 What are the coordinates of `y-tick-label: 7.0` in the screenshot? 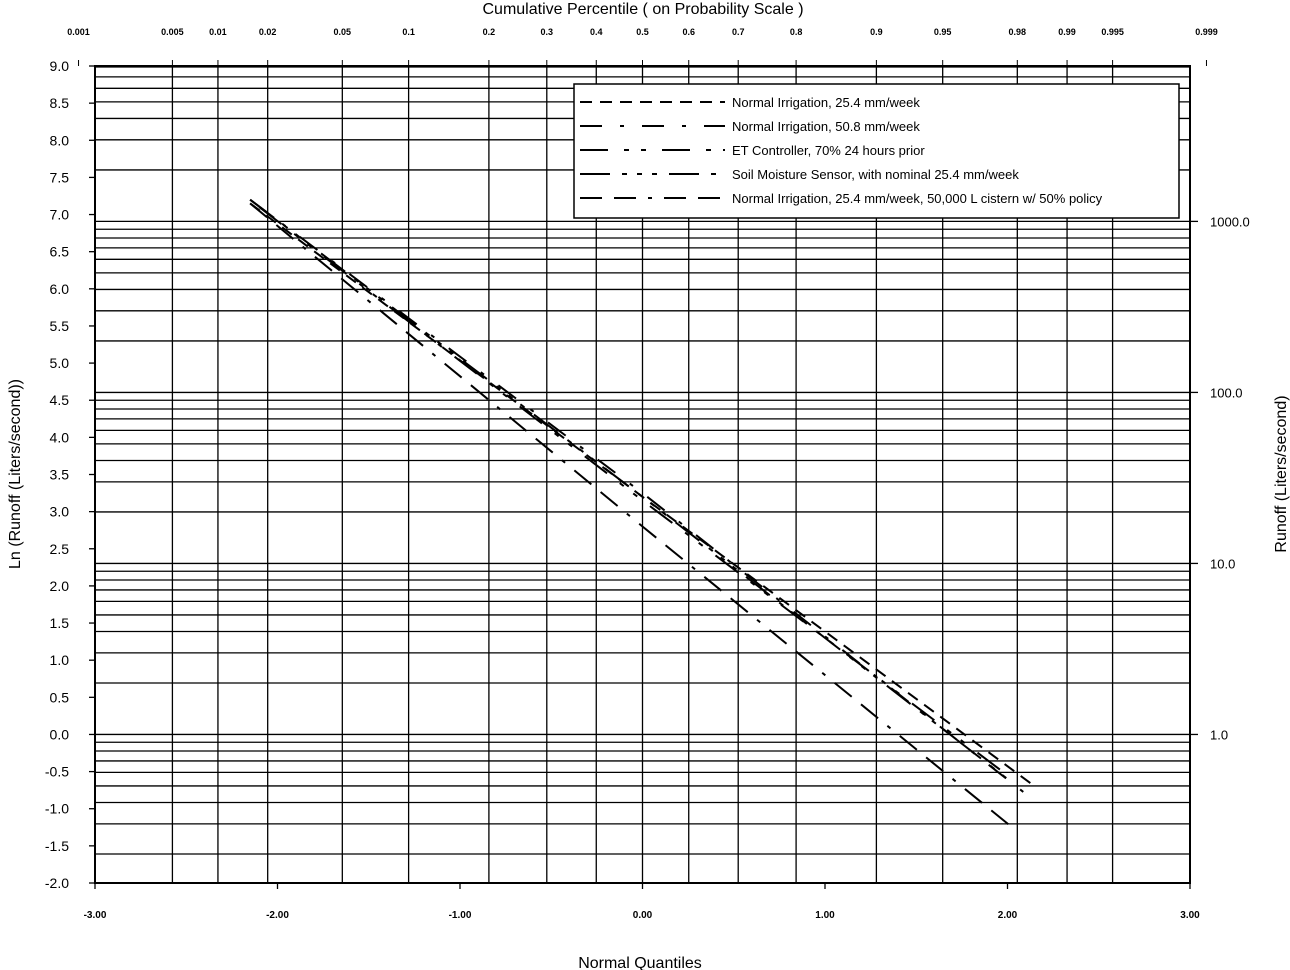 It's located at (60, 215).